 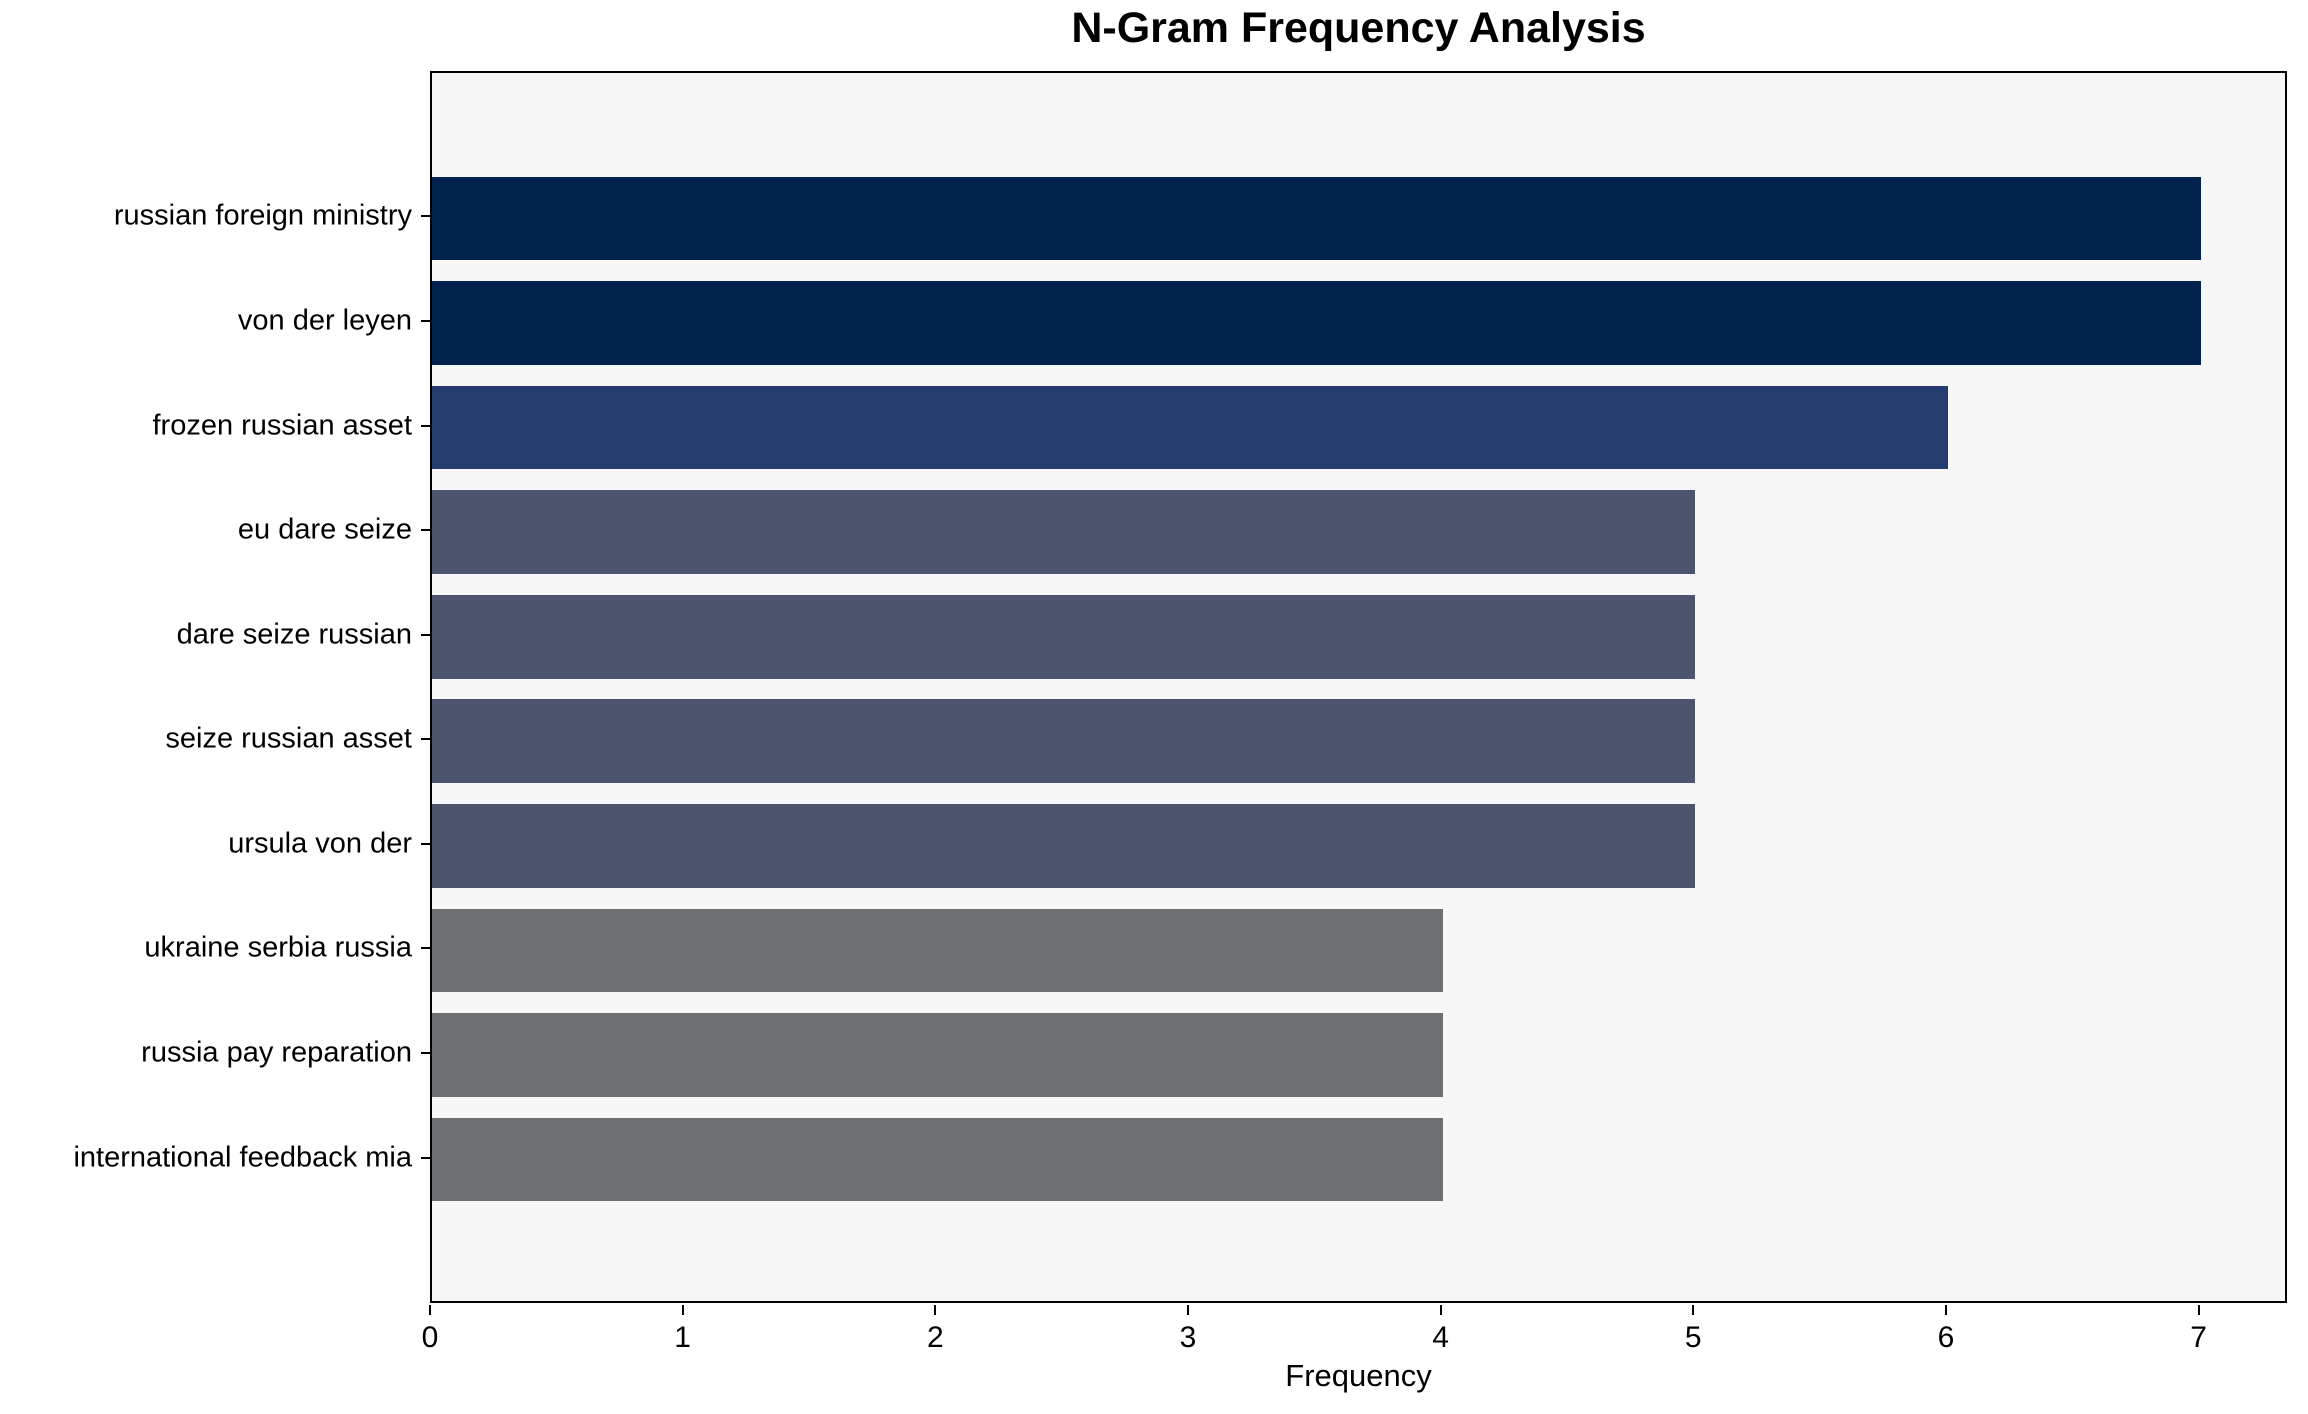 What do you see at coordinates (324, 529) in the screenshot?
I see `y-tick-label: eu dare seize` at bounding box center [324, 529].